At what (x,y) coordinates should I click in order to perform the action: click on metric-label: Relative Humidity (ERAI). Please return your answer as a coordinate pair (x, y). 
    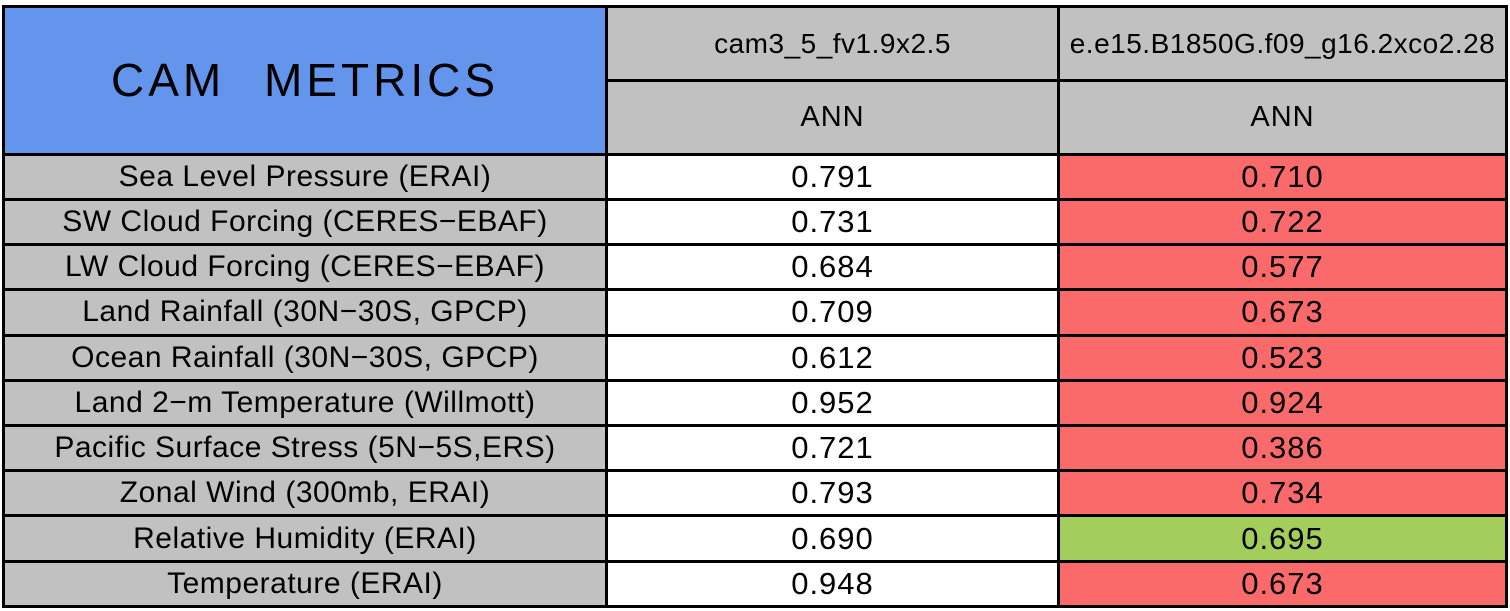
    Looking at the image, I should click on (305, 538).